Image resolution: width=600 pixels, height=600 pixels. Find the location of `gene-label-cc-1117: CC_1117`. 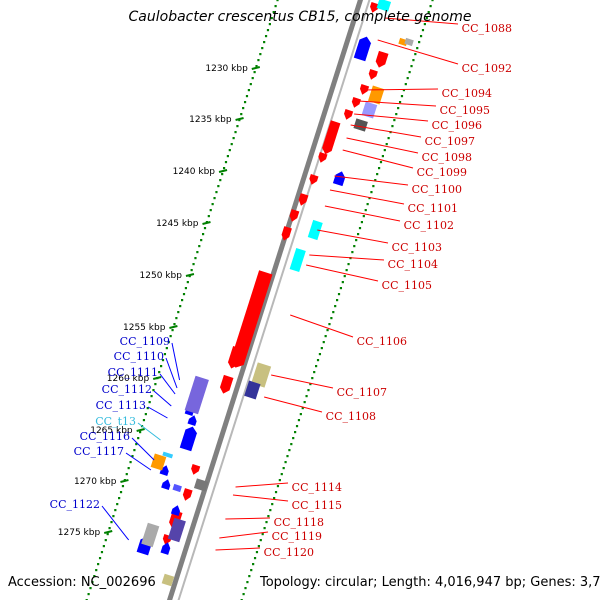

gene-label-cc-1117: CC_1117 is located at coordinates (99, 451).